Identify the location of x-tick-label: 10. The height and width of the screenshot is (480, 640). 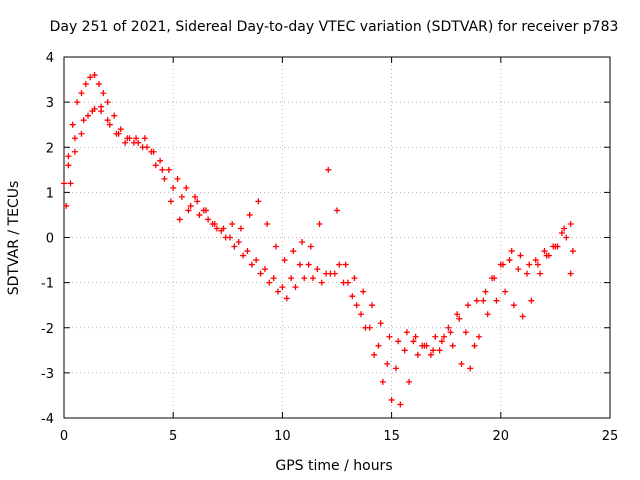
(282, 436).